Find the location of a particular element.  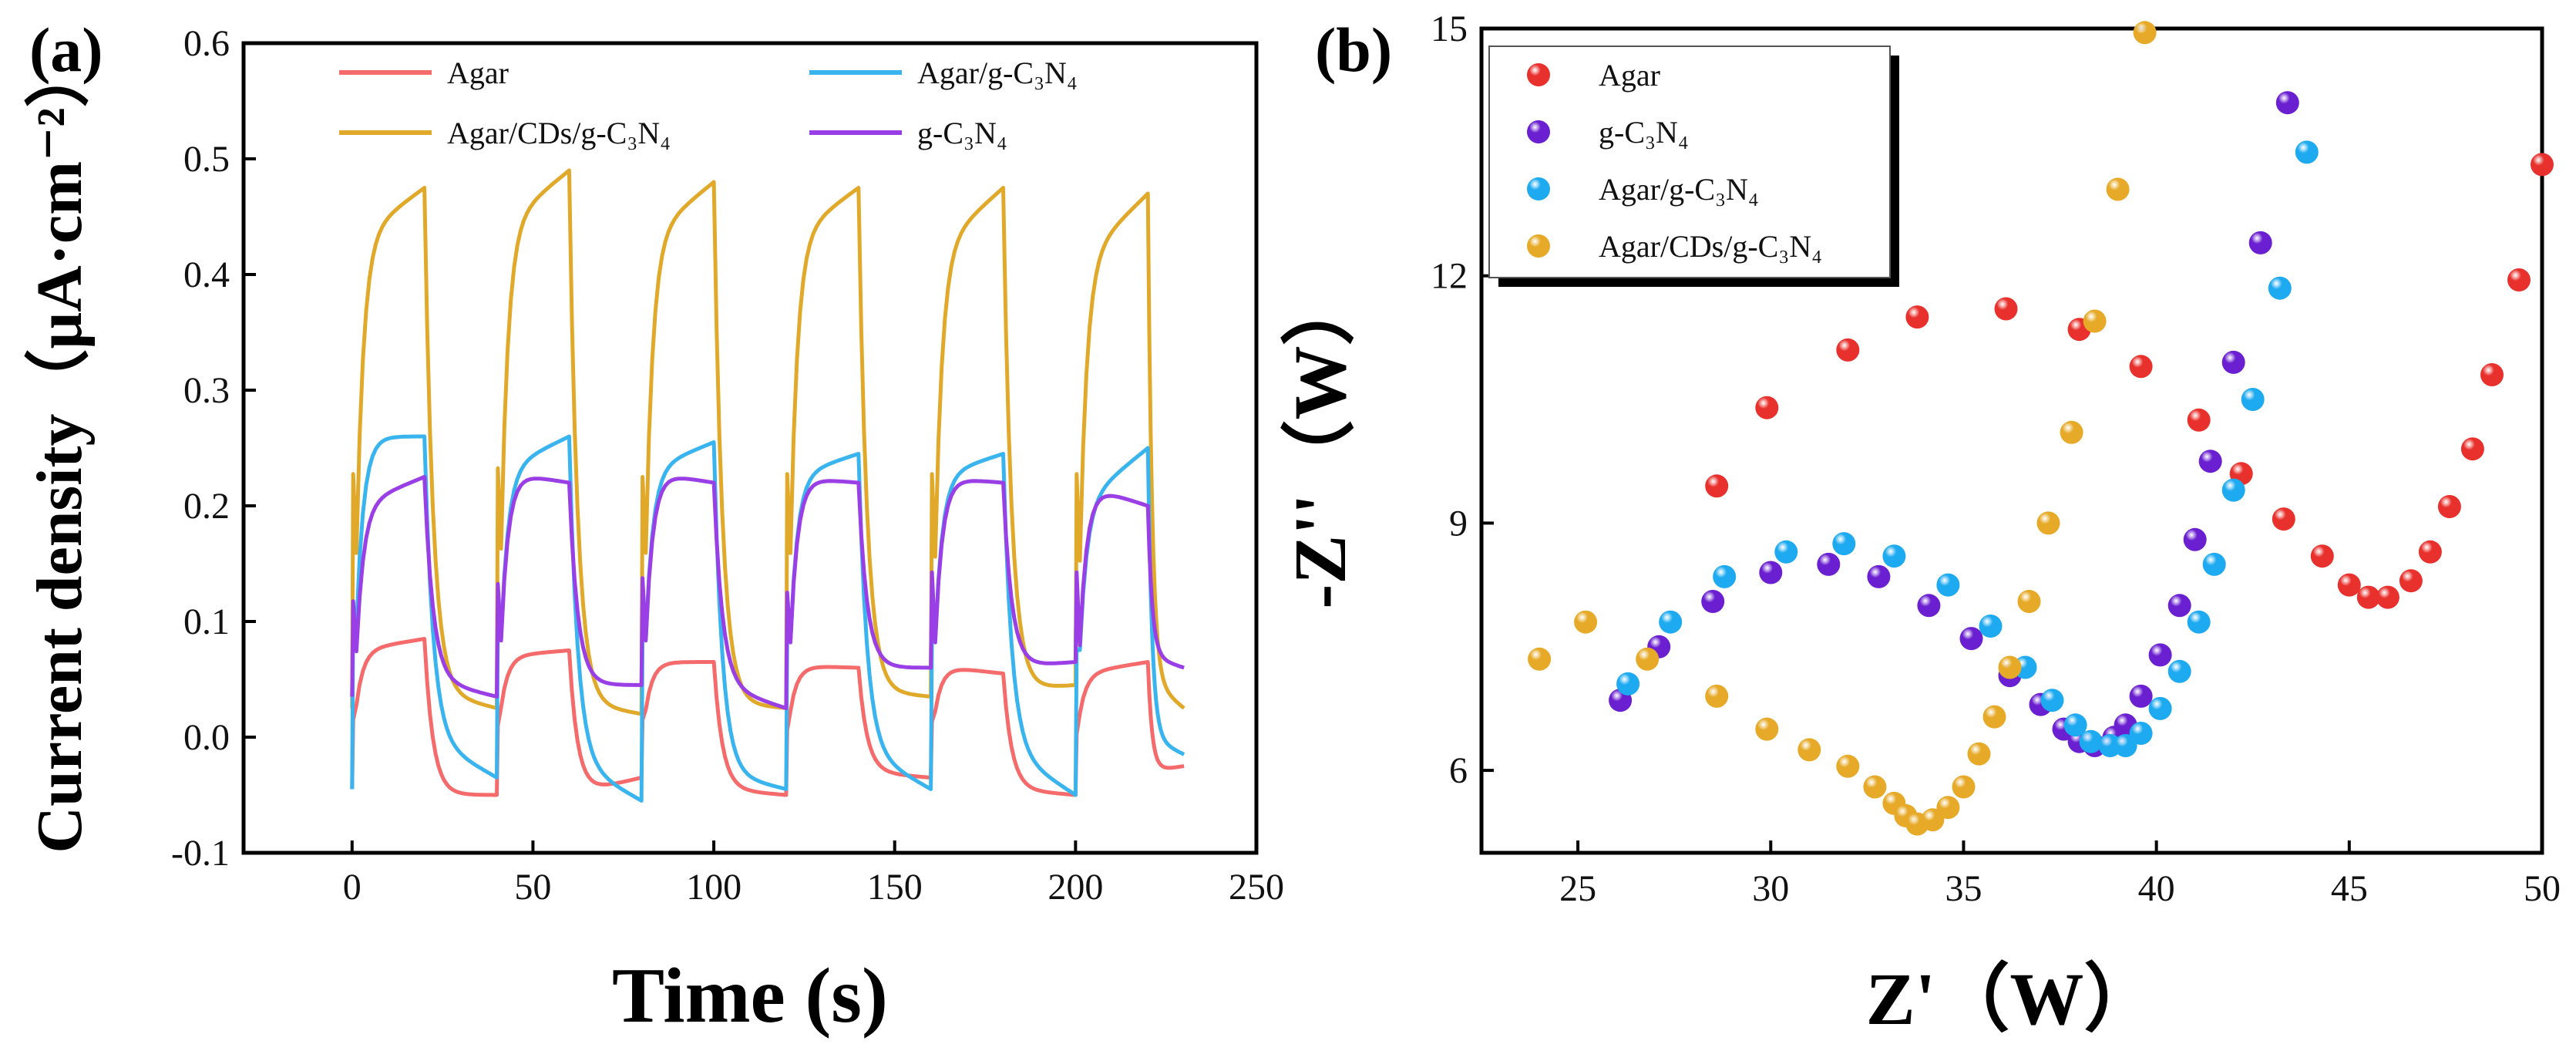

legend-items: Agar g-C₃N₄ Agar/g-C₃N₄ Agar/CDs/g-C₃N₄ is located at coordinates (1674, 161).